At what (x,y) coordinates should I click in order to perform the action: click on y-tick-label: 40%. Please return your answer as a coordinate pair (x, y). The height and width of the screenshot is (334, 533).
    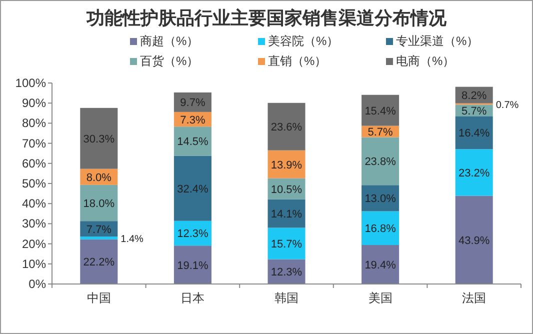
    Looking at the image, I should click on (34, 203).